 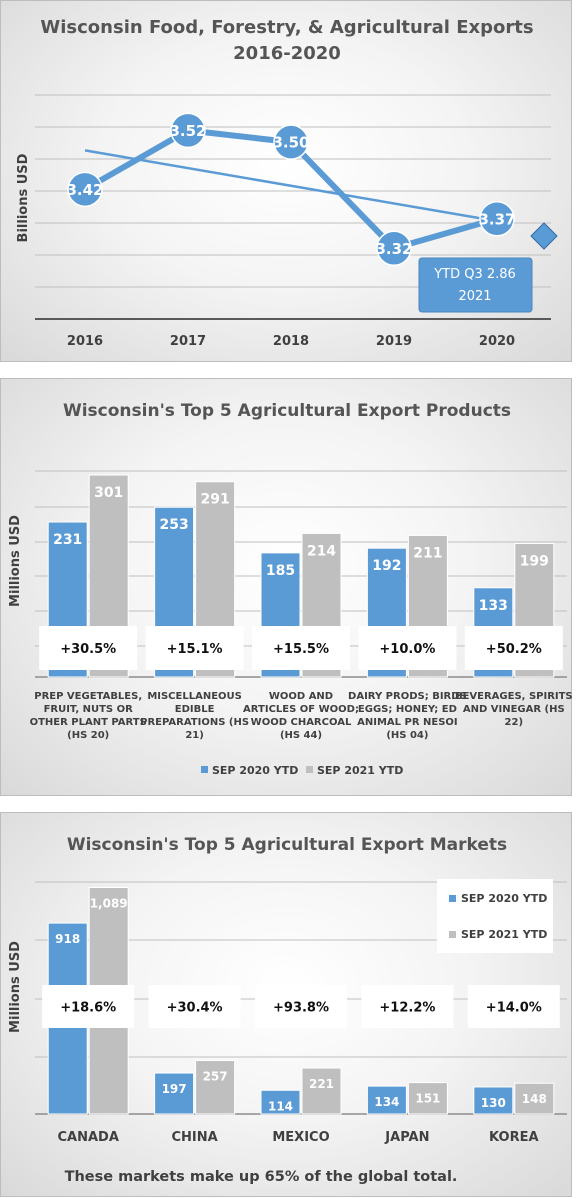 What do you see at coordinates (534, 561) in the screenshot?
I see `bar-label-2021-4: 199` at bounding box center [534, 561].